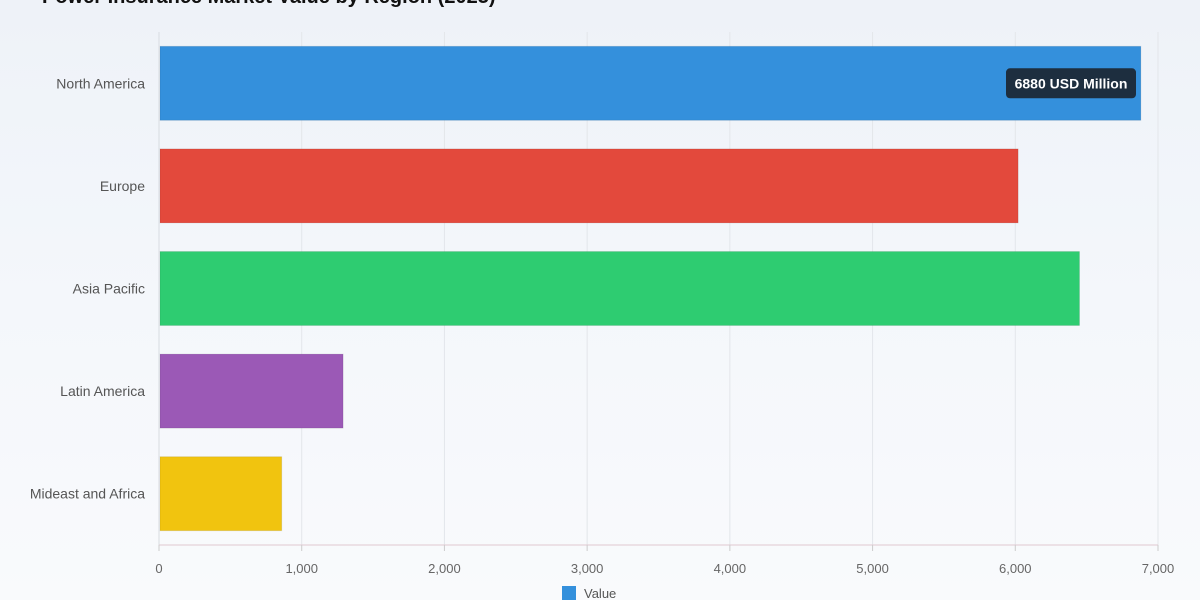 Image resolution: width=1200 pixels, height=600 pixels. I want to click on tooltip-text: 6880 USD Million, so click(1071, 83).